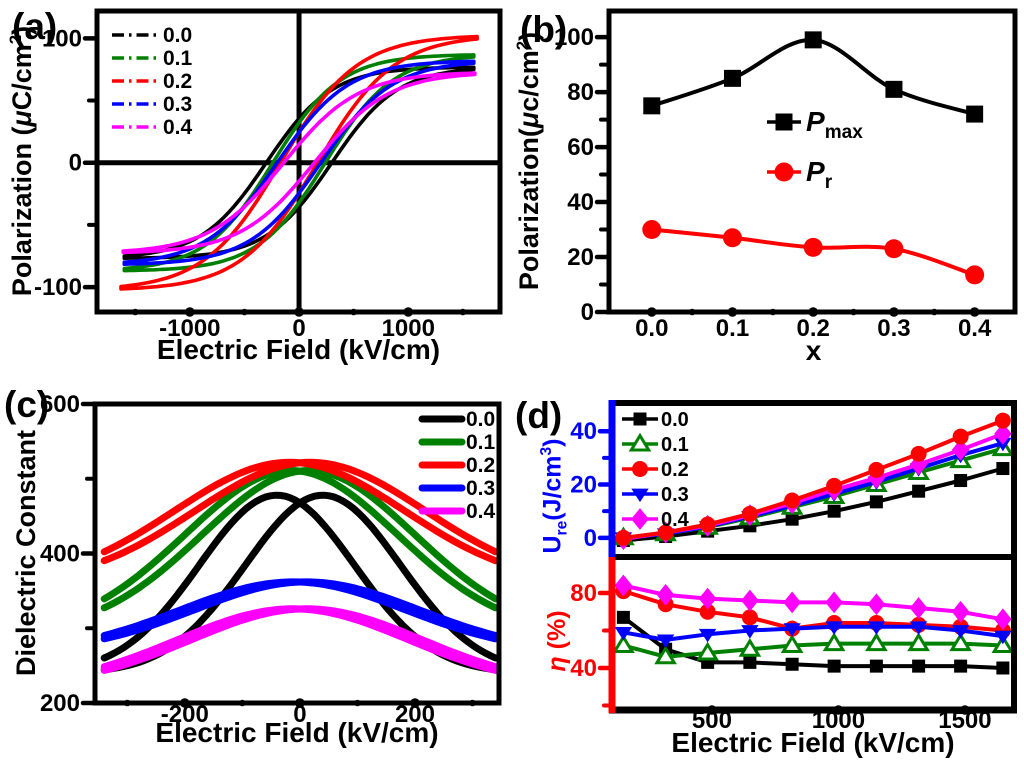 The image size is (1024, 771). Describe the element at coordinates (792, 482) in the screenshot. I see `panel-d_top-plot: 0 20 40` at that location.